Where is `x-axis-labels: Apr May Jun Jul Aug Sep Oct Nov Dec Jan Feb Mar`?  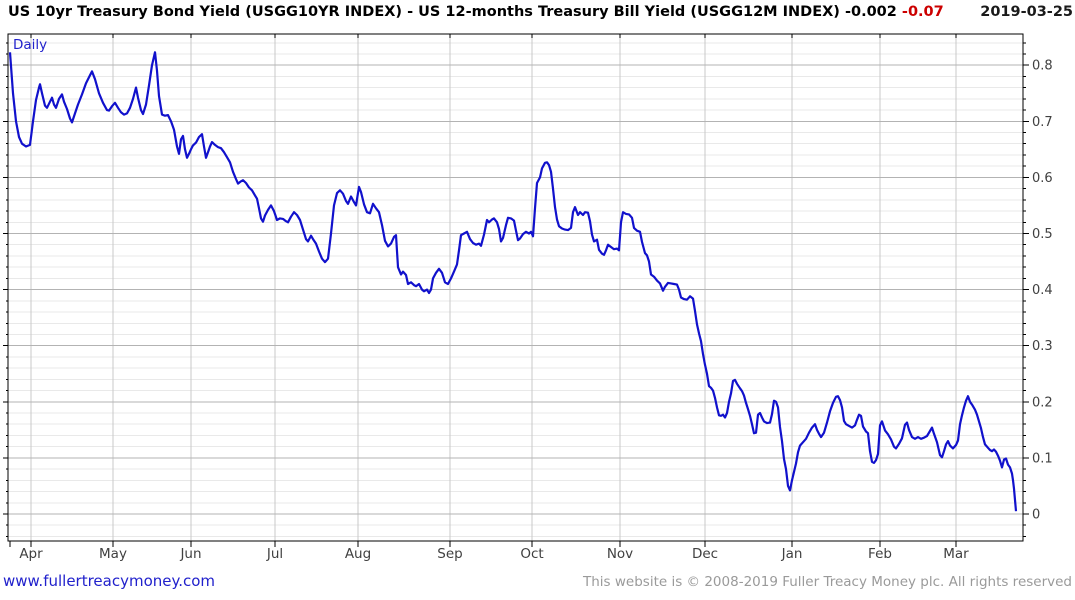 x-axis-labels: Apr May Jun Jul Aug Sep Oct Nov Dec Jan Feb Mar is located at coordinates (494, 554).